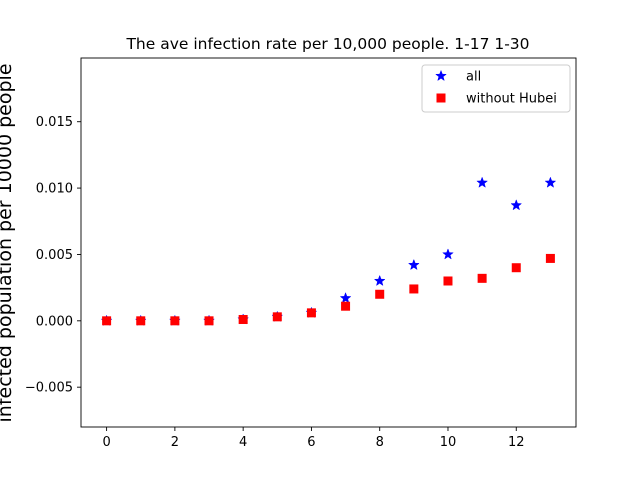  What do you see at coordinates (311, 442) in the screenshot?
I see `x-tick-label: 6` at bounding box center [311, 442].